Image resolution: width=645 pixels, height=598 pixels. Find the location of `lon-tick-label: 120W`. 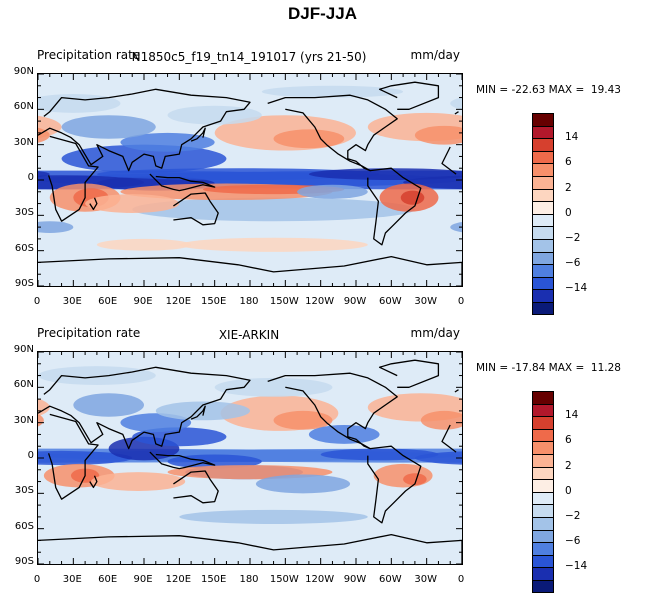

lon-tick-label: 120W is located at coordinates (320, 579).